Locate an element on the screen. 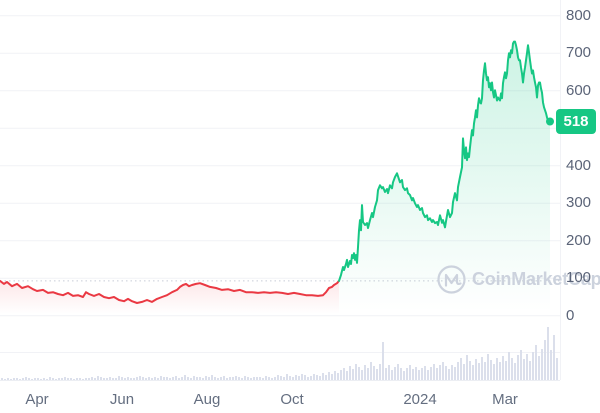  y-axis-label: 800 is located at coordinates (579, 15).